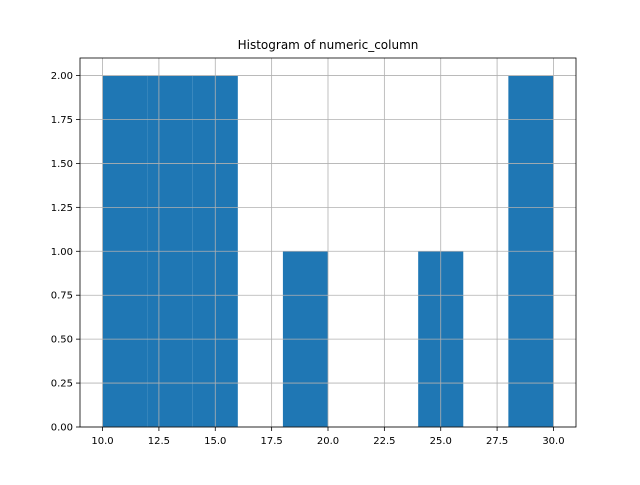 This screenshot has width=640, height=485. I want to click on y-tick-label: 1.00, so click(62, 252).